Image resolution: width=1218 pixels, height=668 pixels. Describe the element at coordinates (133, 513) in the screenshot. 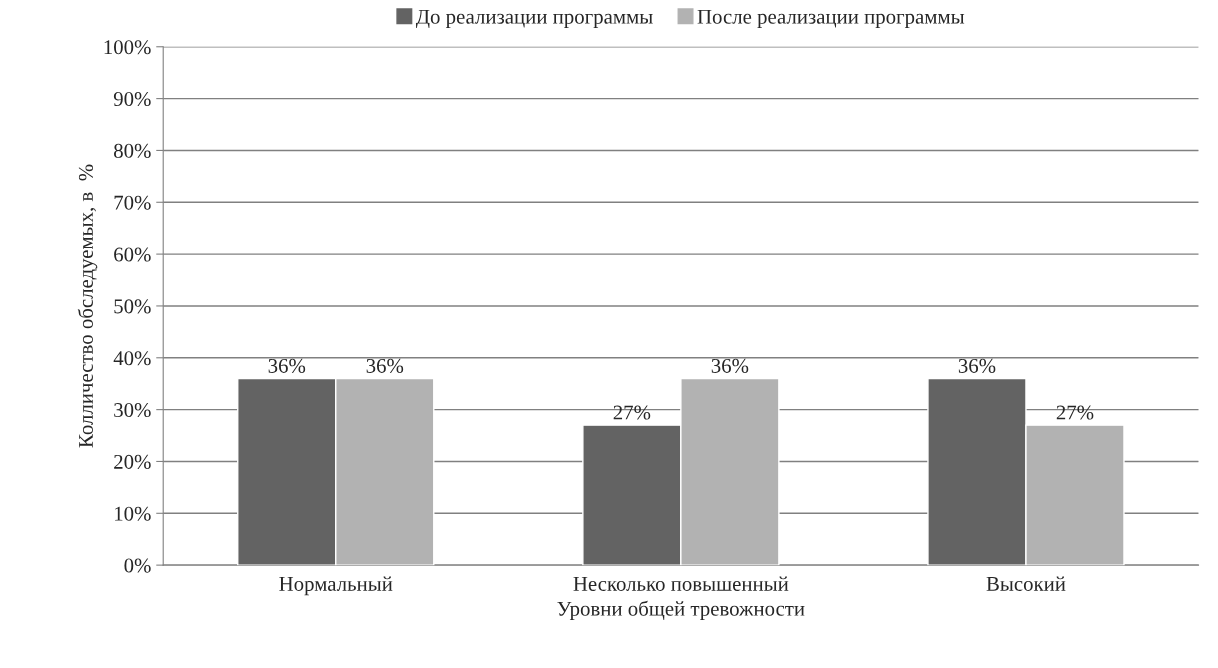

I see `y-tick-label: 10%` at that location.